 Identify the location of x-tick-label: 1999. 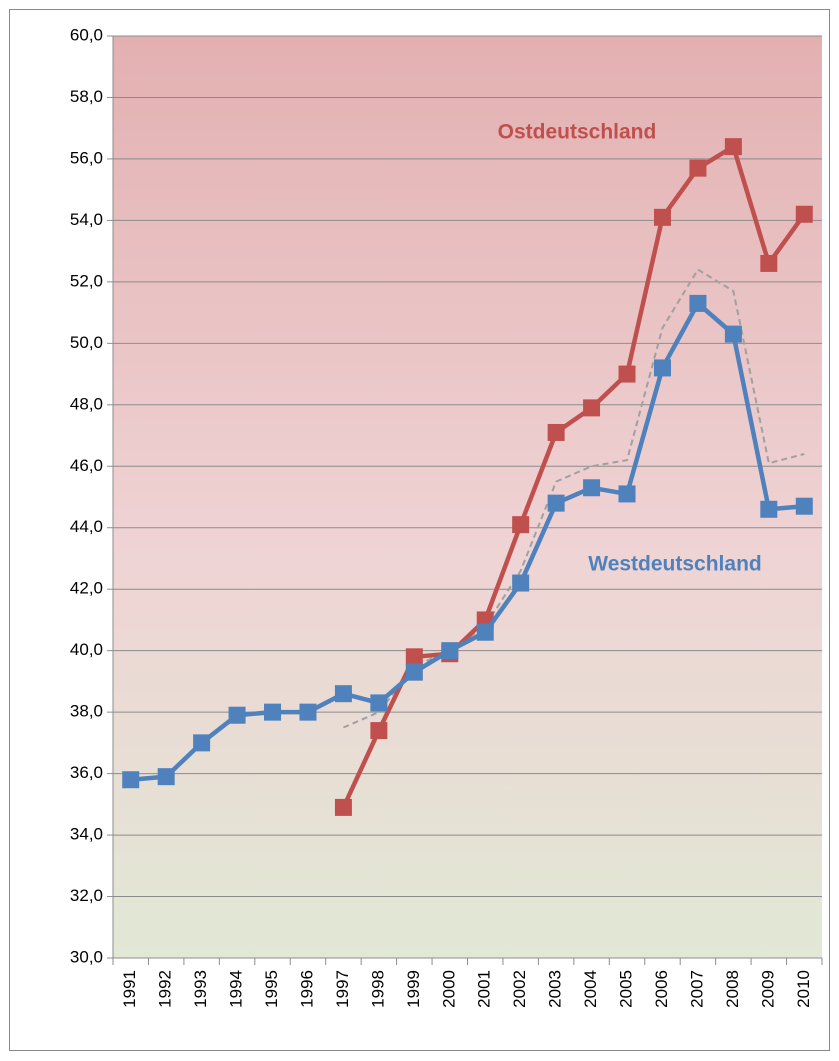
(413, 989).